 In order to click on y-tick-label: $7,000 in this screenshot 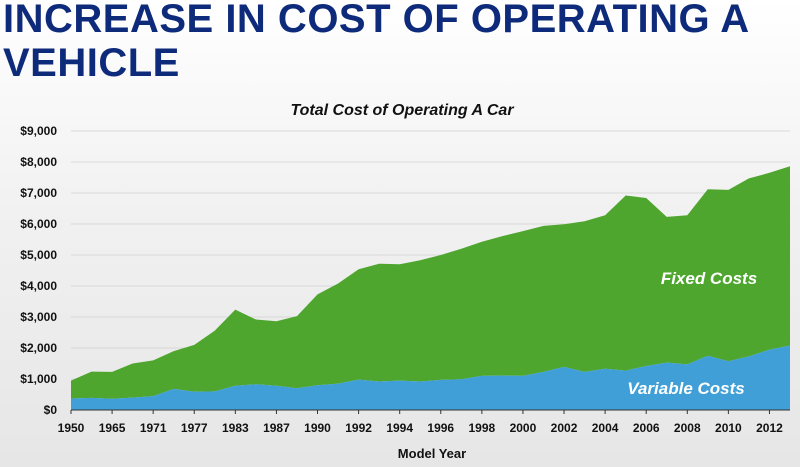, I will do `click(38, 193)`.